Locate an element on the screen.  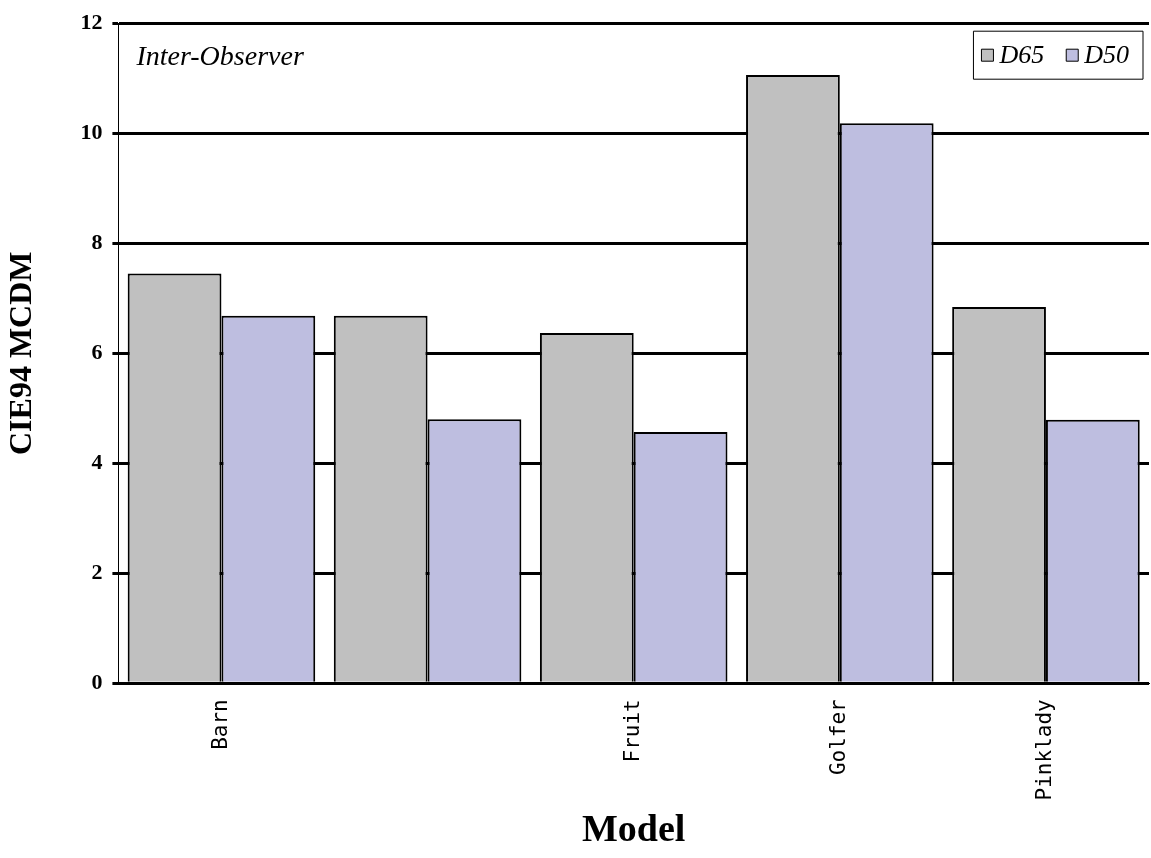
annotation: Inter-Observer is located at coordinates (219, 55).